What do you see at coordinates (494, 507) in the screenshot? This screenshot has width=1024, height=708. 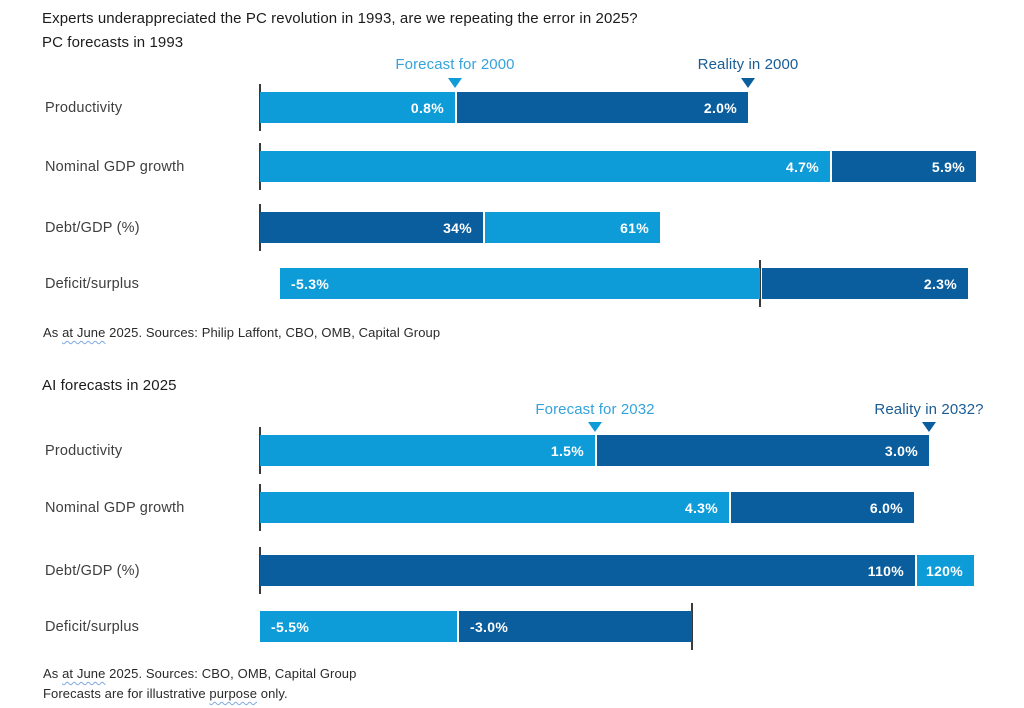 I see `bar-forecast-segment: 4.3%` at bounding box center [494, 507].